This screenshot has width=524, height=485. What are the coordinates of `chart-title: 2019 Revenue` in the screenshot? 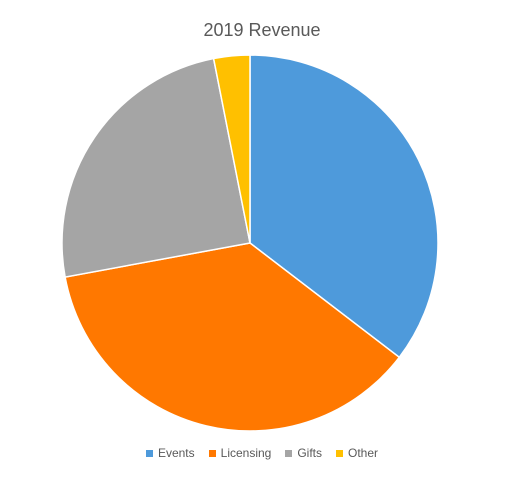 It's located at (262, 30).